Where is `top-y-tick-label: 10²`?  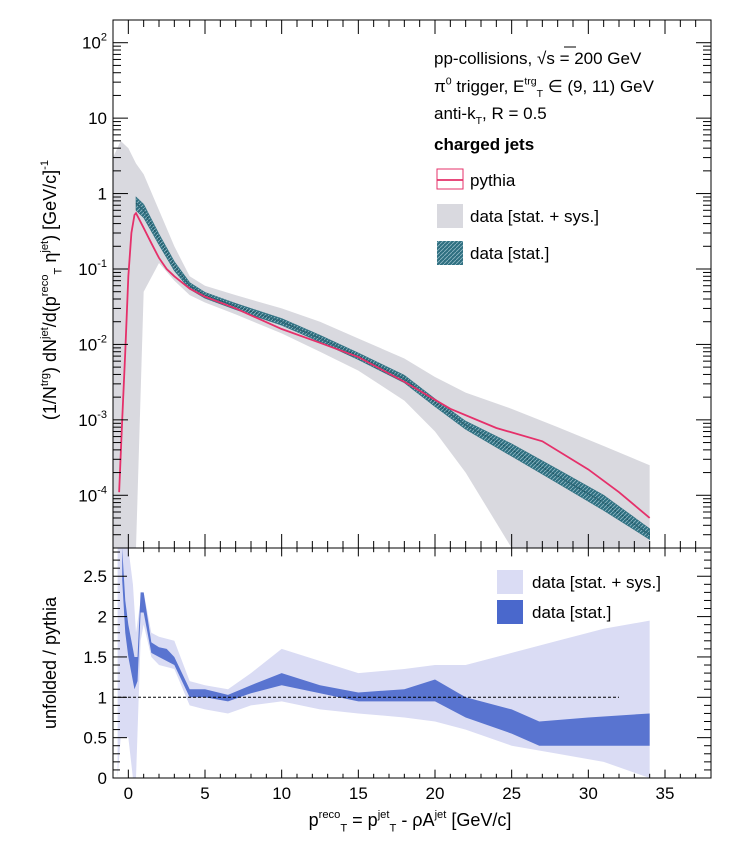
top-y-tick-label: 10² is located at coordinates (94, 42).